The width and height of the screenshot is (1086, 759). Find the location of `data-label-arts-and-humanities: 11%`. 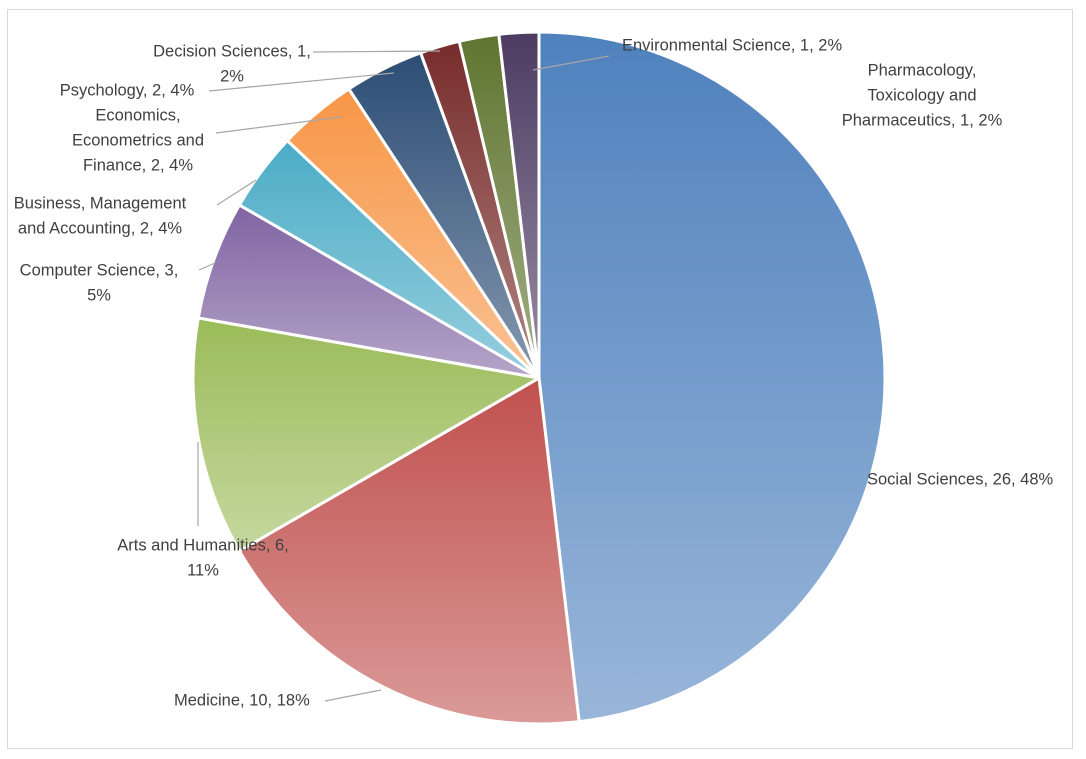

data-label-arts-and-humanities: 11% is located at coordinates (203, 570).